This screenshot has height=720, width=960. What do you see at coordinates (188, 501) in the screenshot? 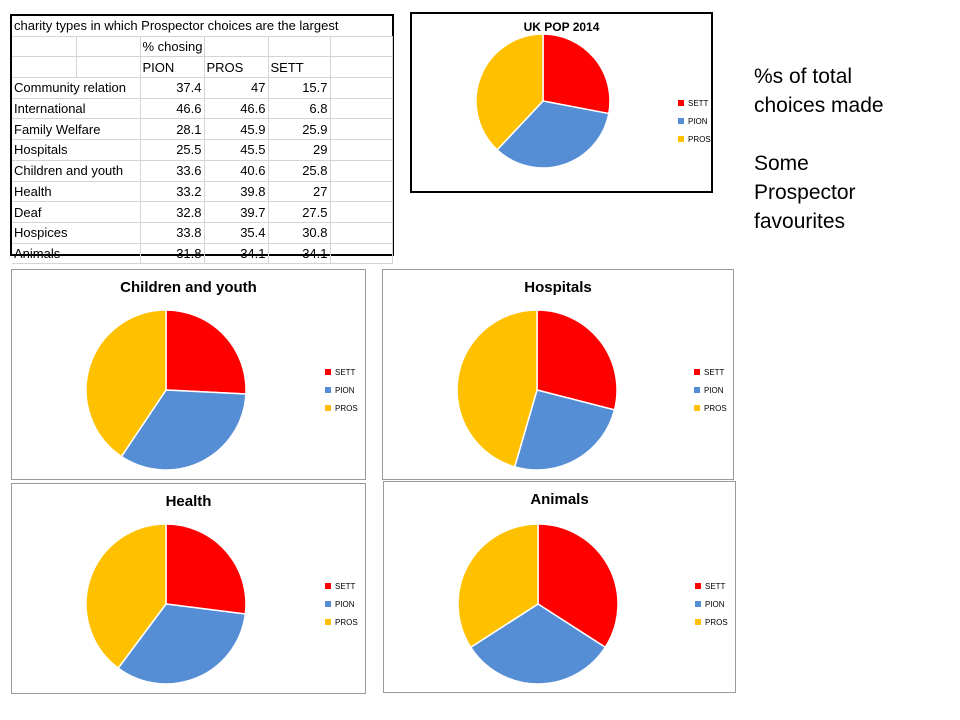
I see `chart-title: Health` at bounding box center [188, 501].